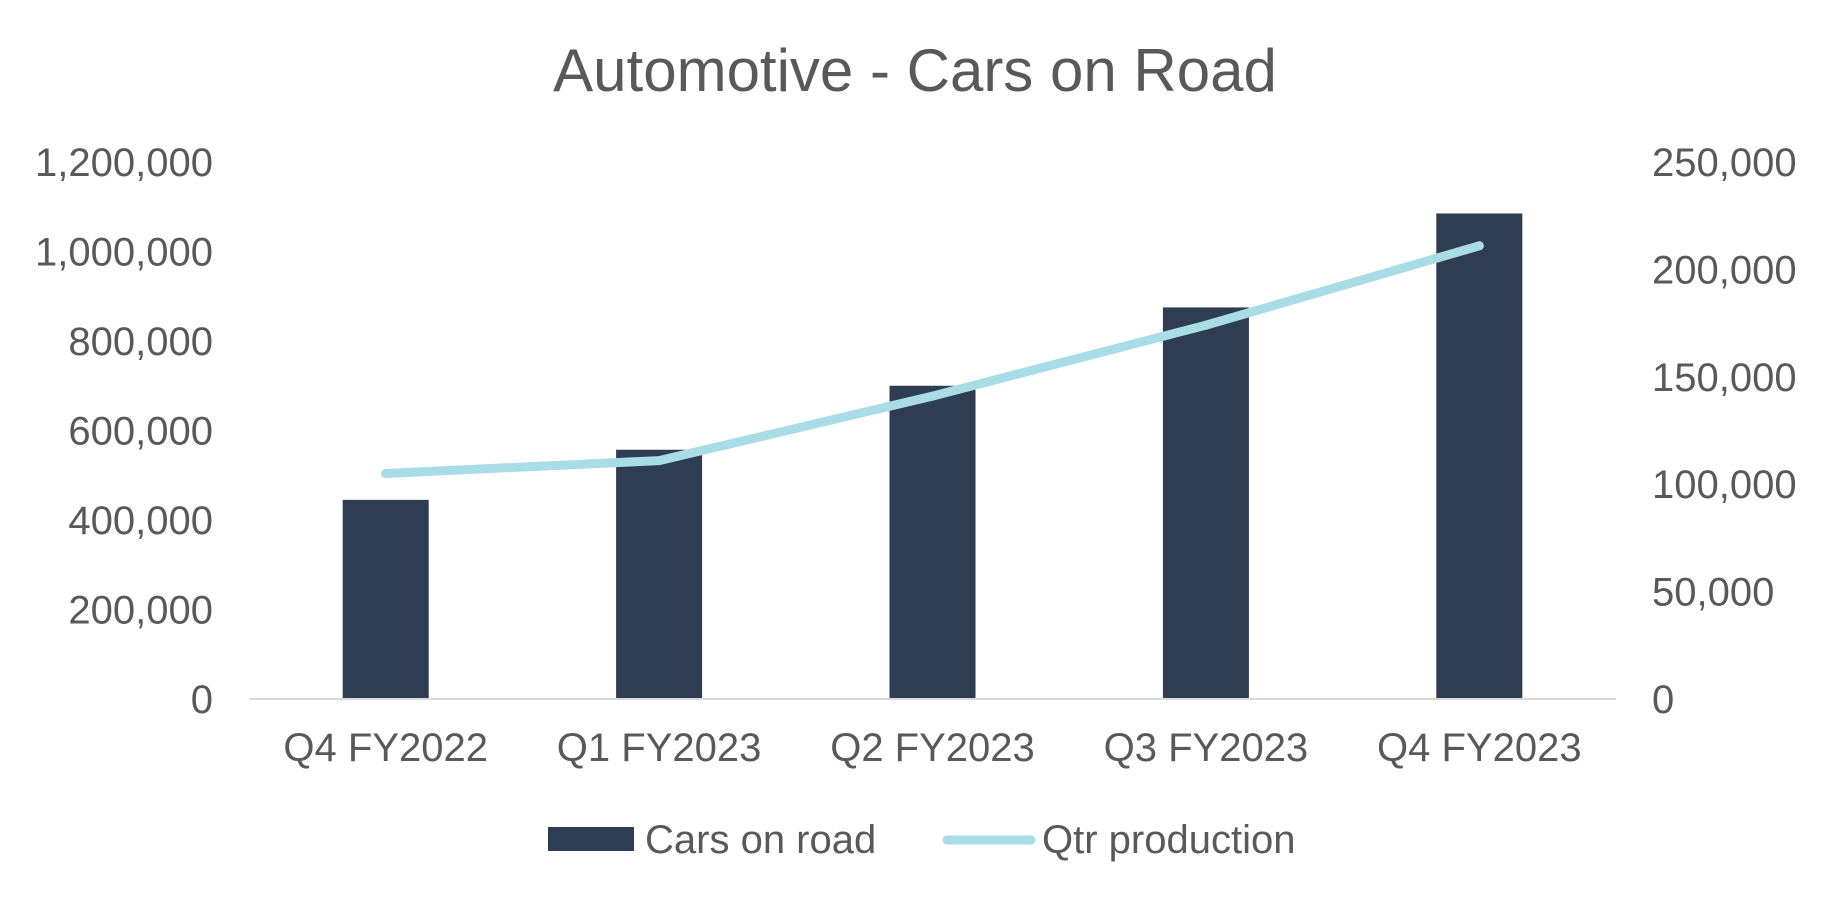 This screenshot has width=1831, height=901. What do you see at coordinates (1724, 163) in the screenshot?
I see `right-tick-label: 250,000` at bounding box center [1724, 163].